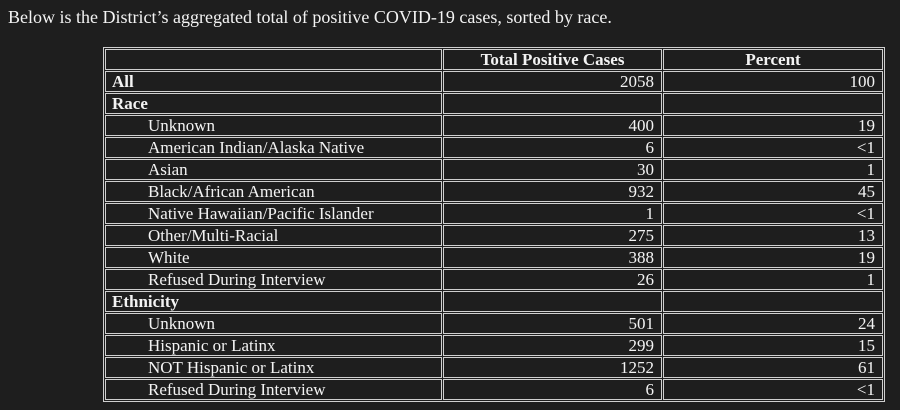  I want to click on row-cases: 501, so click(552, 323).